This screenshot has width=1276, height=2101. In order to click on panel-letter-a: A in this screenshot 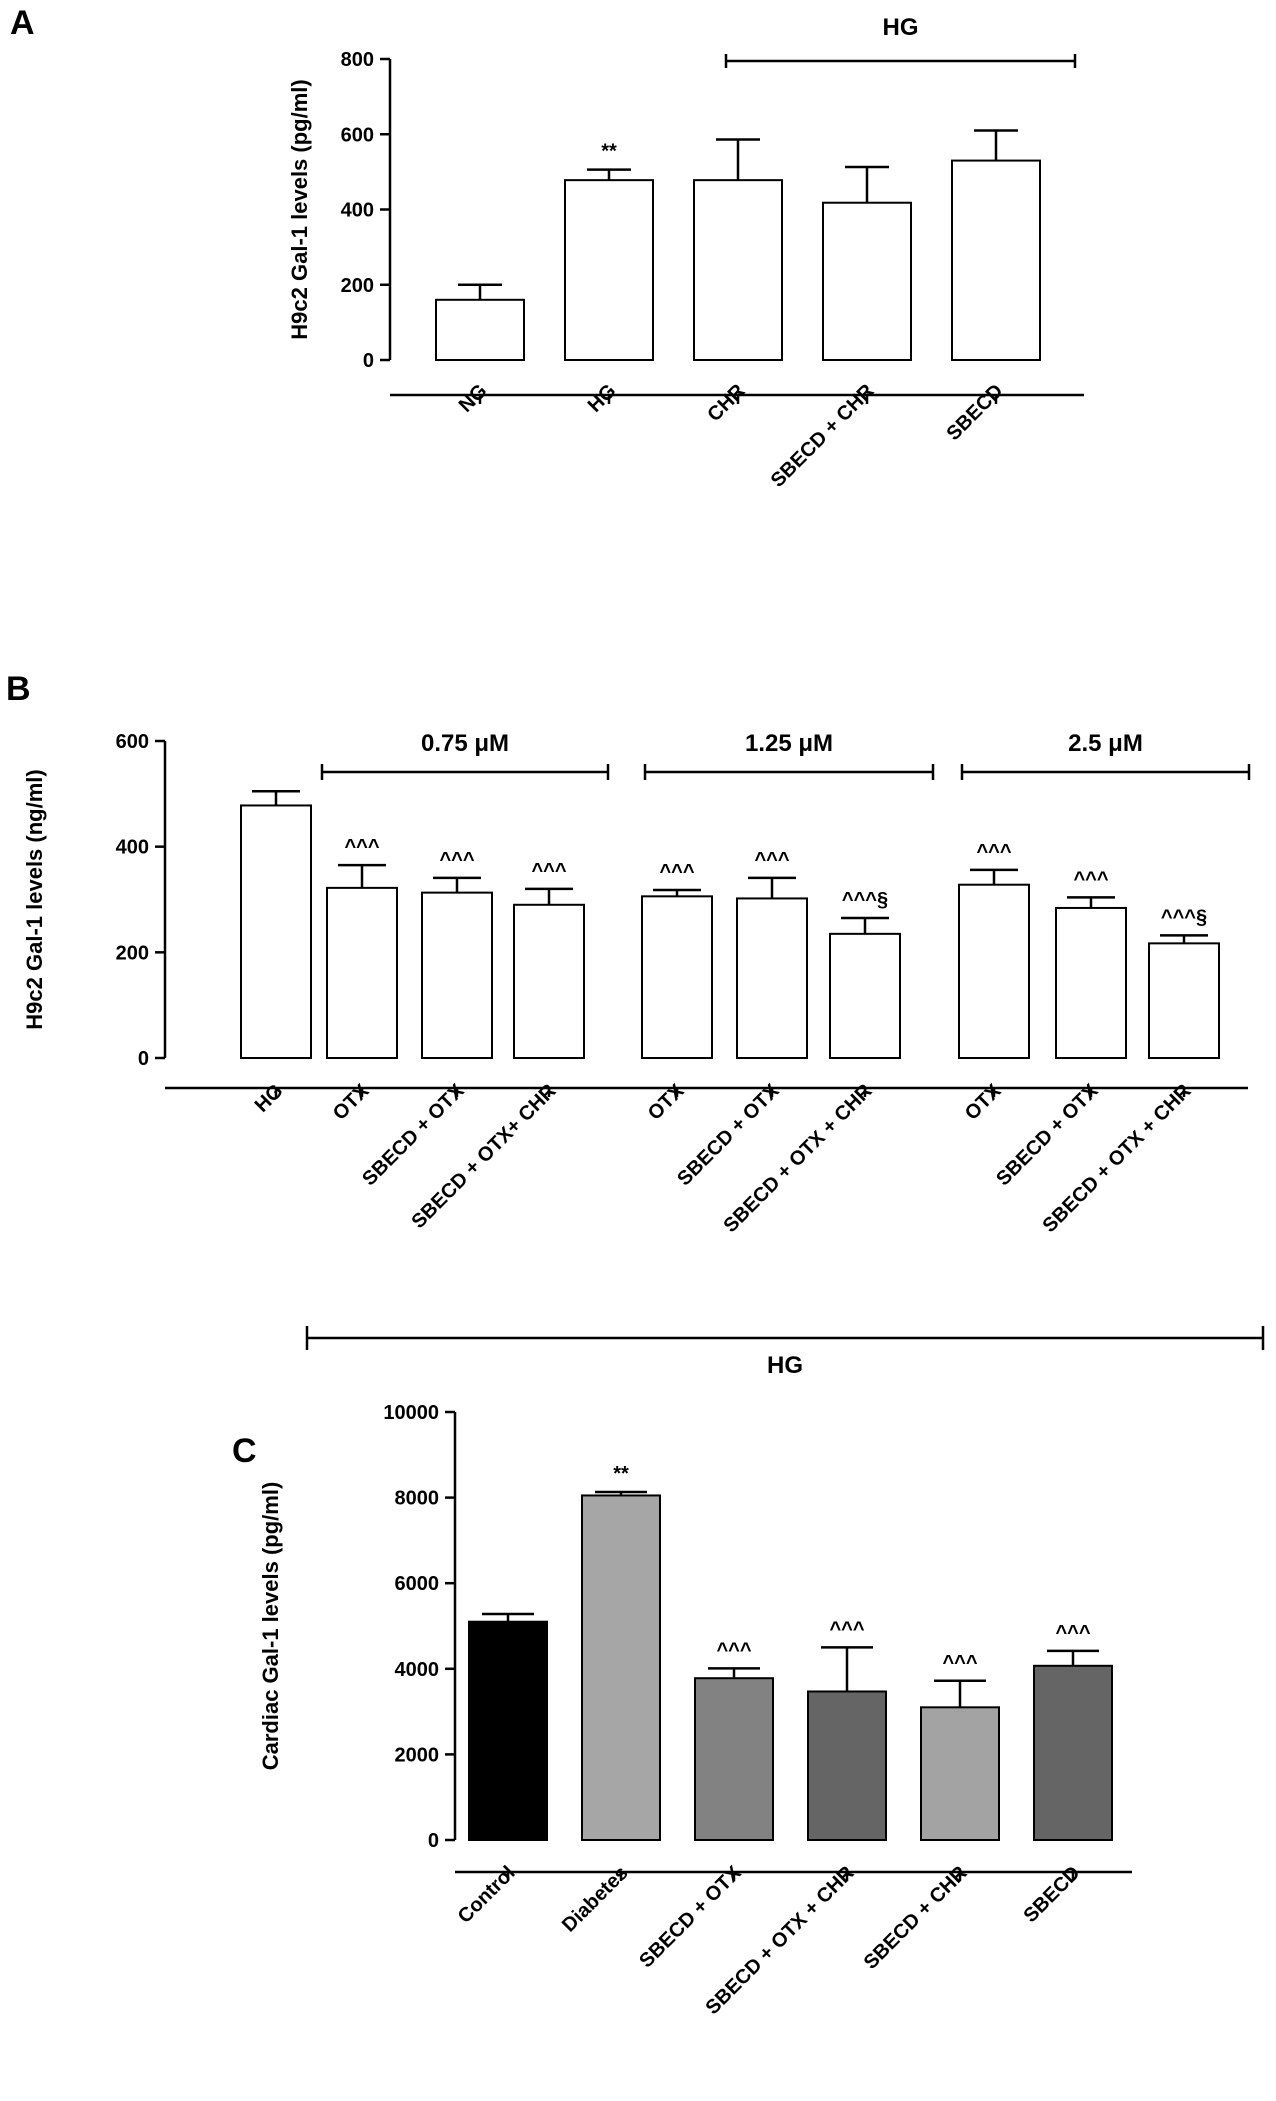, I will do `click(22, 23)`.